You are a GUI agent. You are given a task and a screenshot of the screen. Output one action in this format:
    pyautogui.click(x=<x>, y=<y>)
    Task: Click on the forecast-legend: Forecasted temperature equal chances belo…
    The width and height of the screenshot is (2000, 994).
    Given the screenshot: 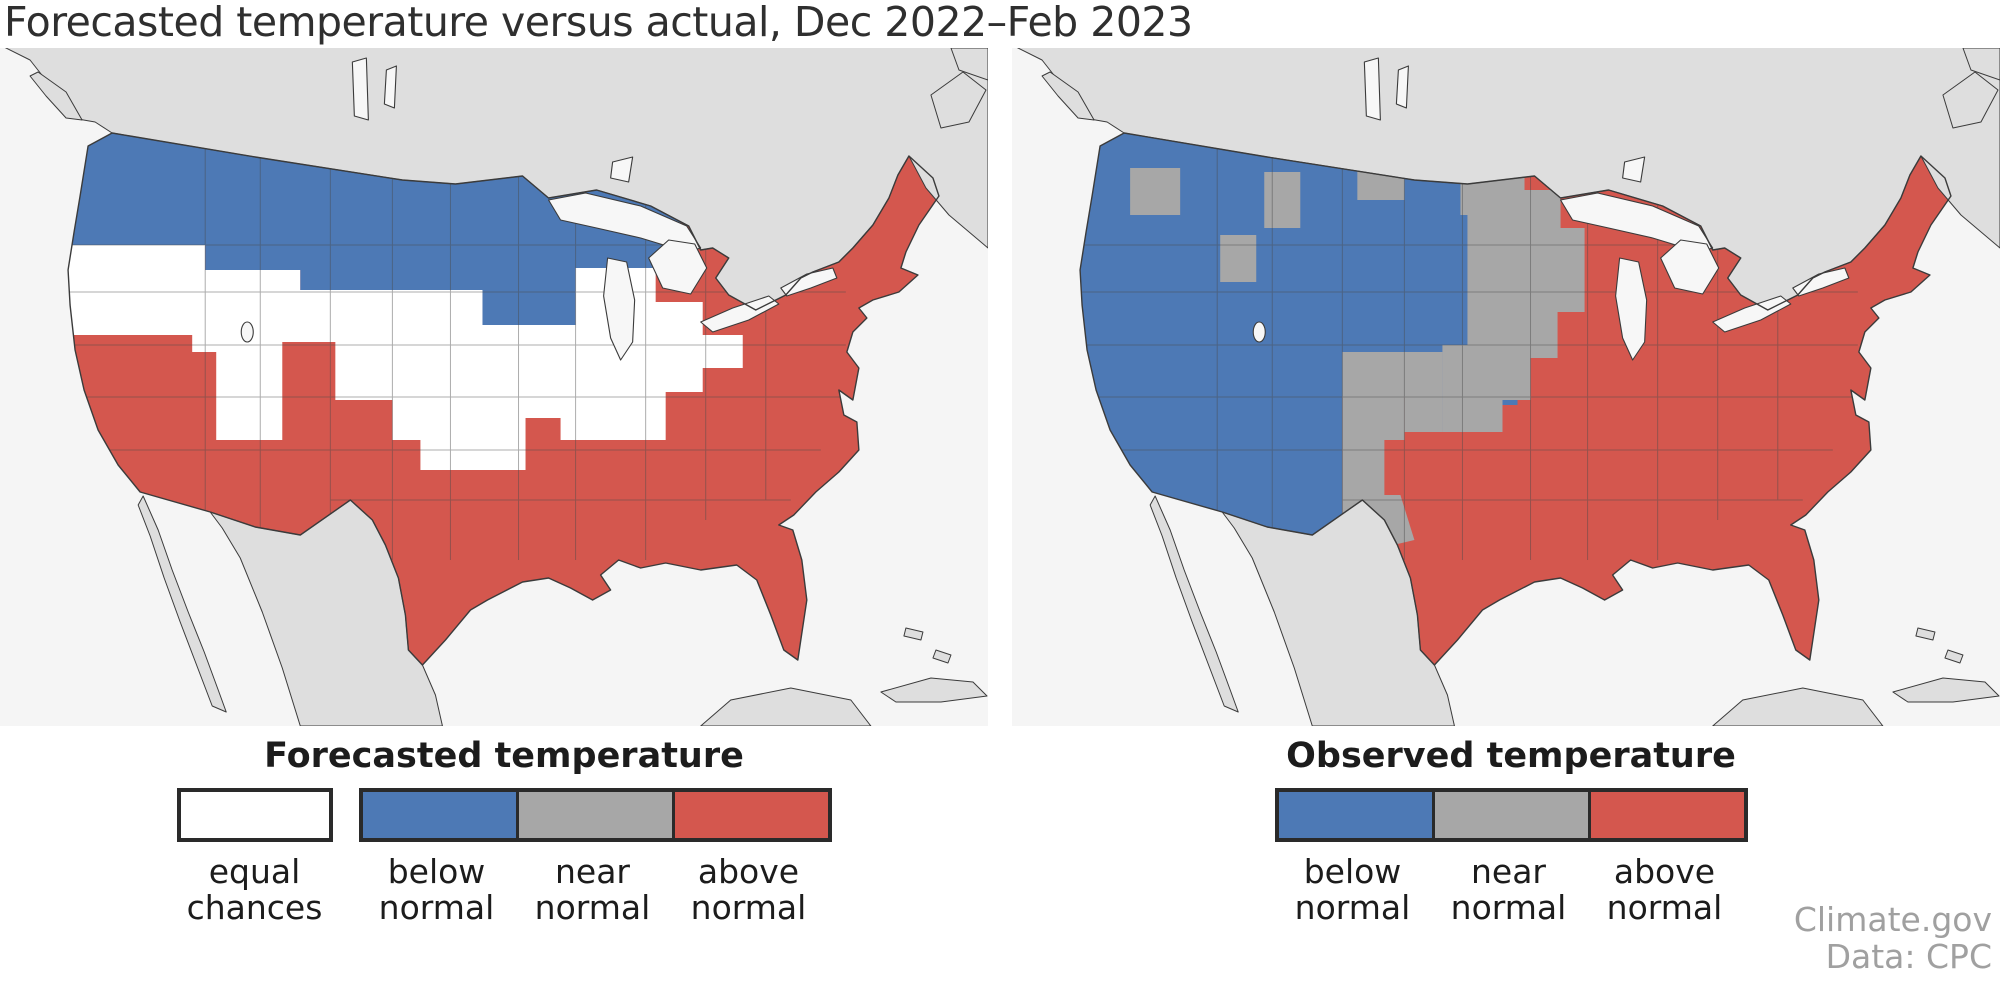 What is the action you would take?
    pyautogui.click(x=504, y=830)
    